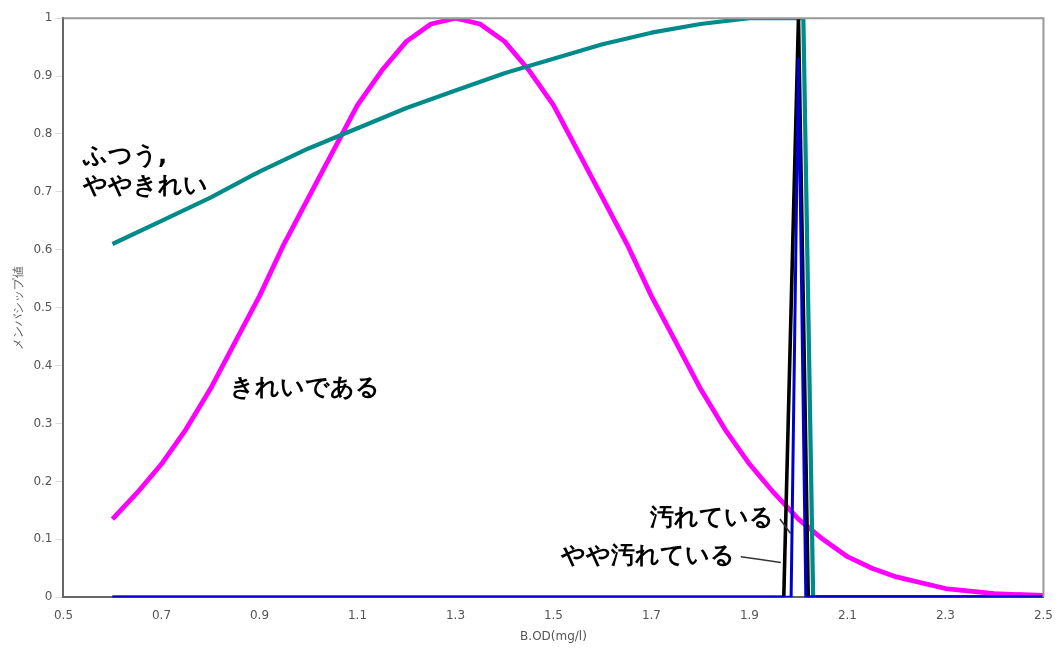 Image resolution: width=1064 pixels, height=659 pixels. What do you see at coordinates (259, 614) in the screenshot?
I see `x-tick-label: 0.9` at bounding box center [259, 614].